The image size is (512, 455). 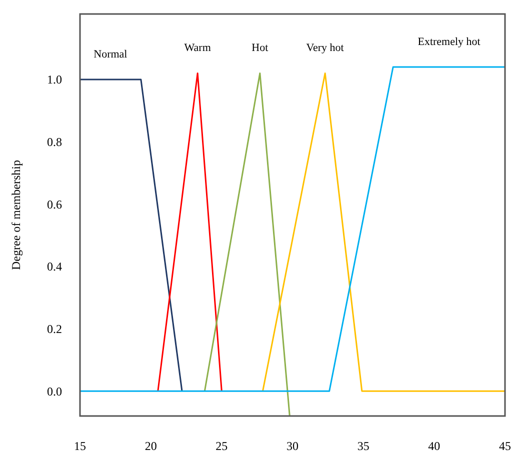 I want to click on y-tick-label: 0.4, so click(x=54, y=267).